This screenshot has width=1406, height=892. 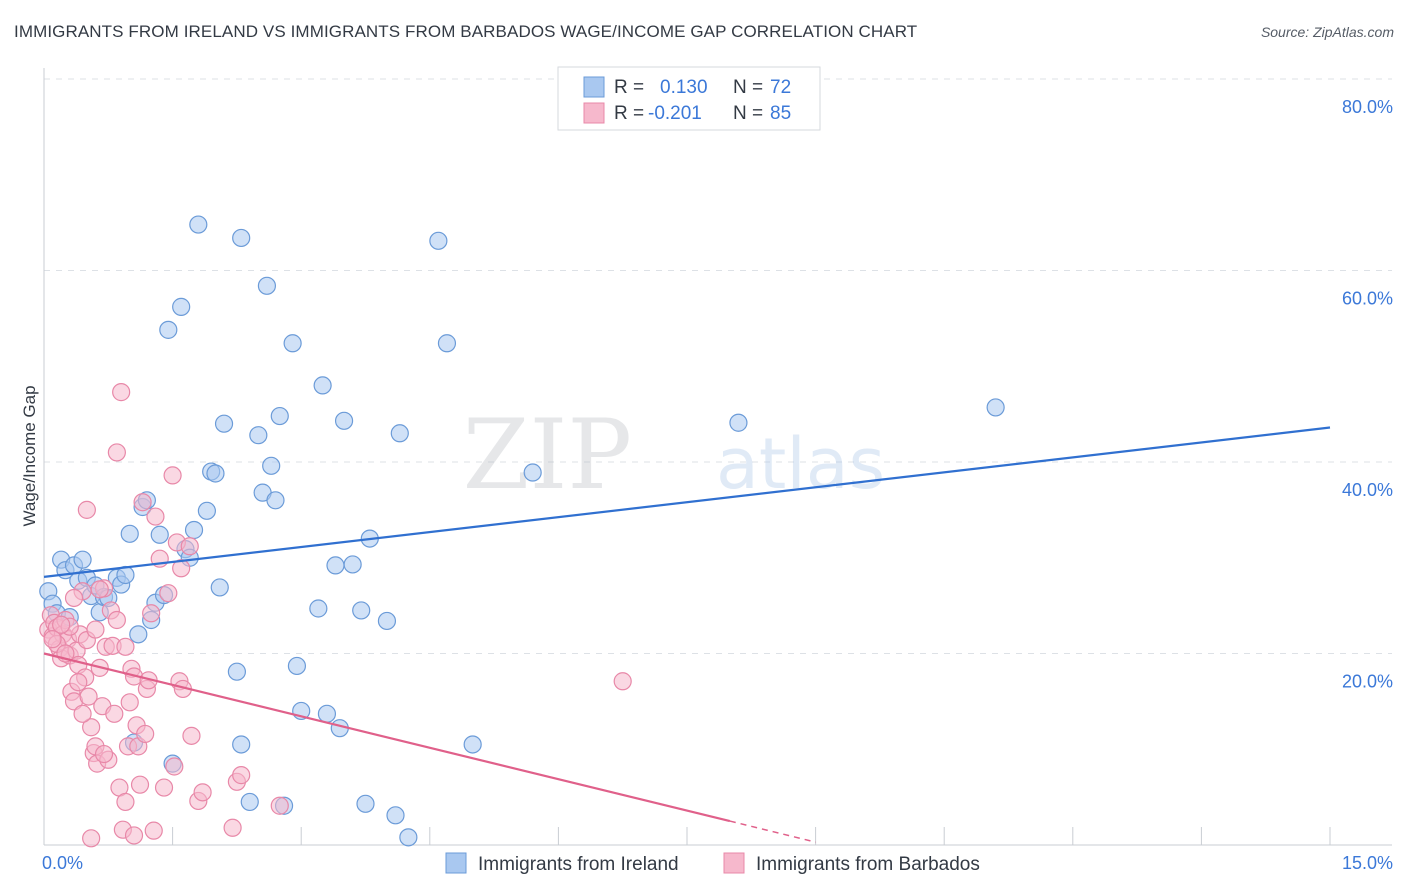 I want to click on y-tick-label: 60.0%, so click(x=1367, y=299).